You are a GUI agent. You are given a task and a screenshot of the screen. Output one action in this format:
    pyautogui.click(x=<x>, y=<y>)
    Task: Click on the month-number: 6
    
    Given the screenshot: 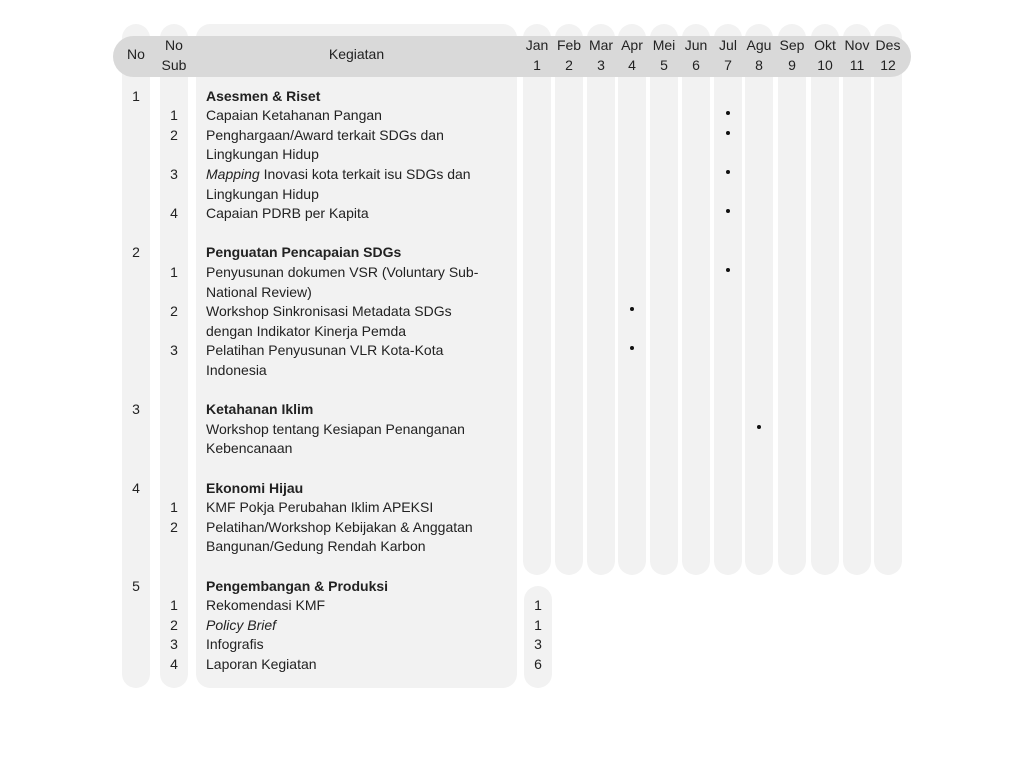 What is the action you would take?
    pyautogui.click(x=696, y=65)
    